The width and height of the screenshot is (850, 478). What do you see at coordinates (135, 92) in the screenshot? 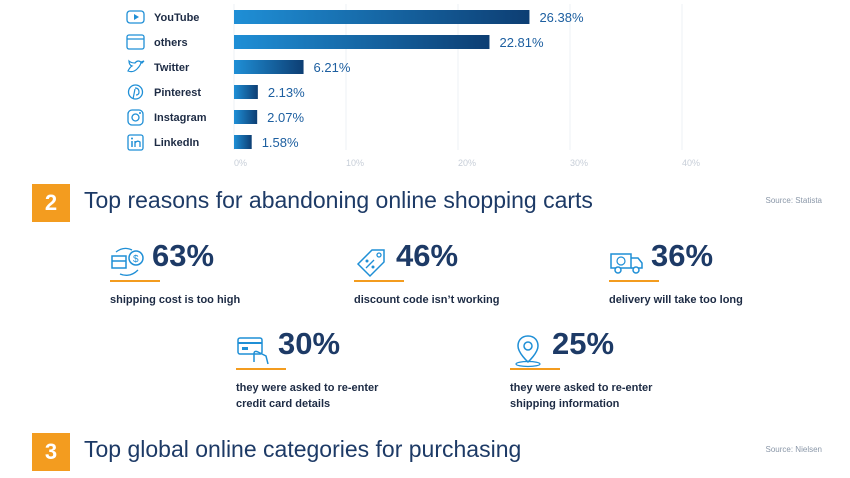
I see `pinterest-icon` at bounding box center [135, 92].